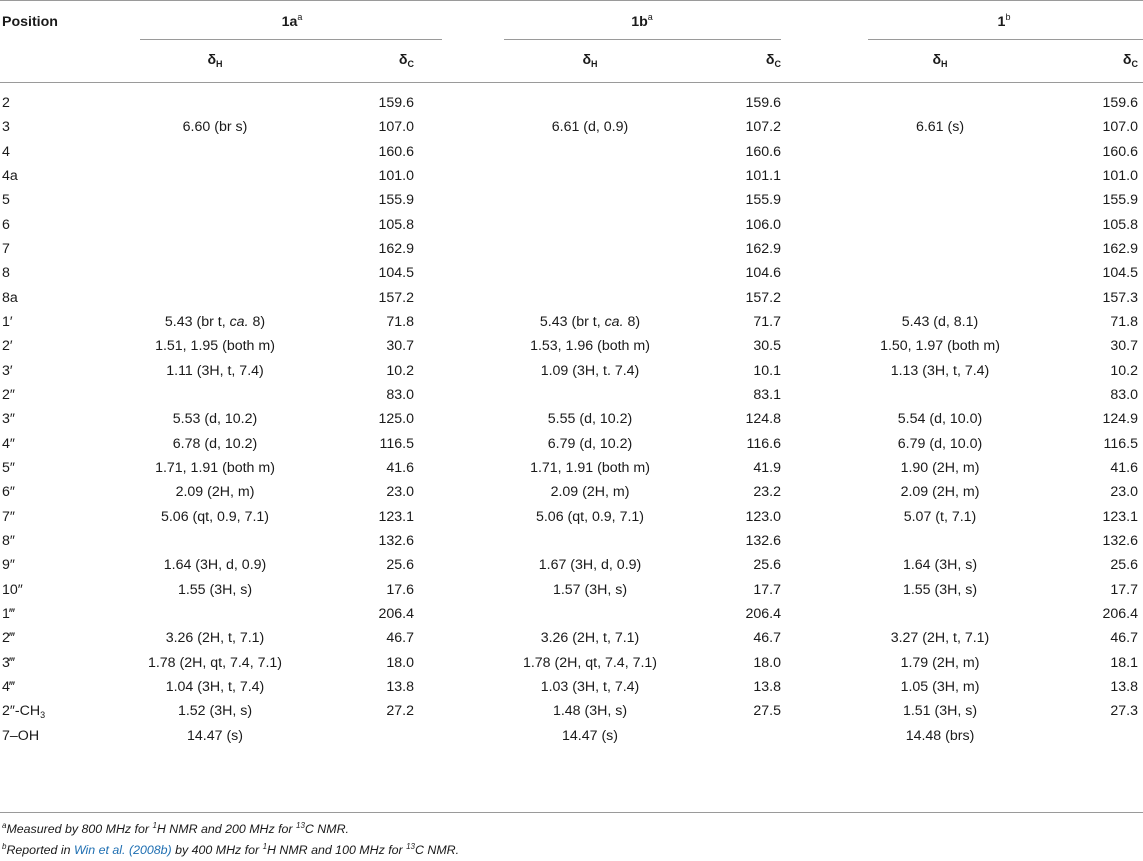  Describe the element at coordinates (940, 638) in the screenshot. I see `delta-h-cell: 3.27 (2H, t, 7.1)` at that location.